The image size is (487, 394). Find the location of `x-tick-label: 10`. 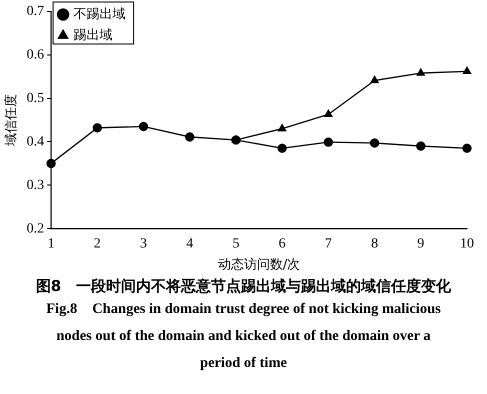

x-tick-label: 10 is located at coordinates (467, 244).